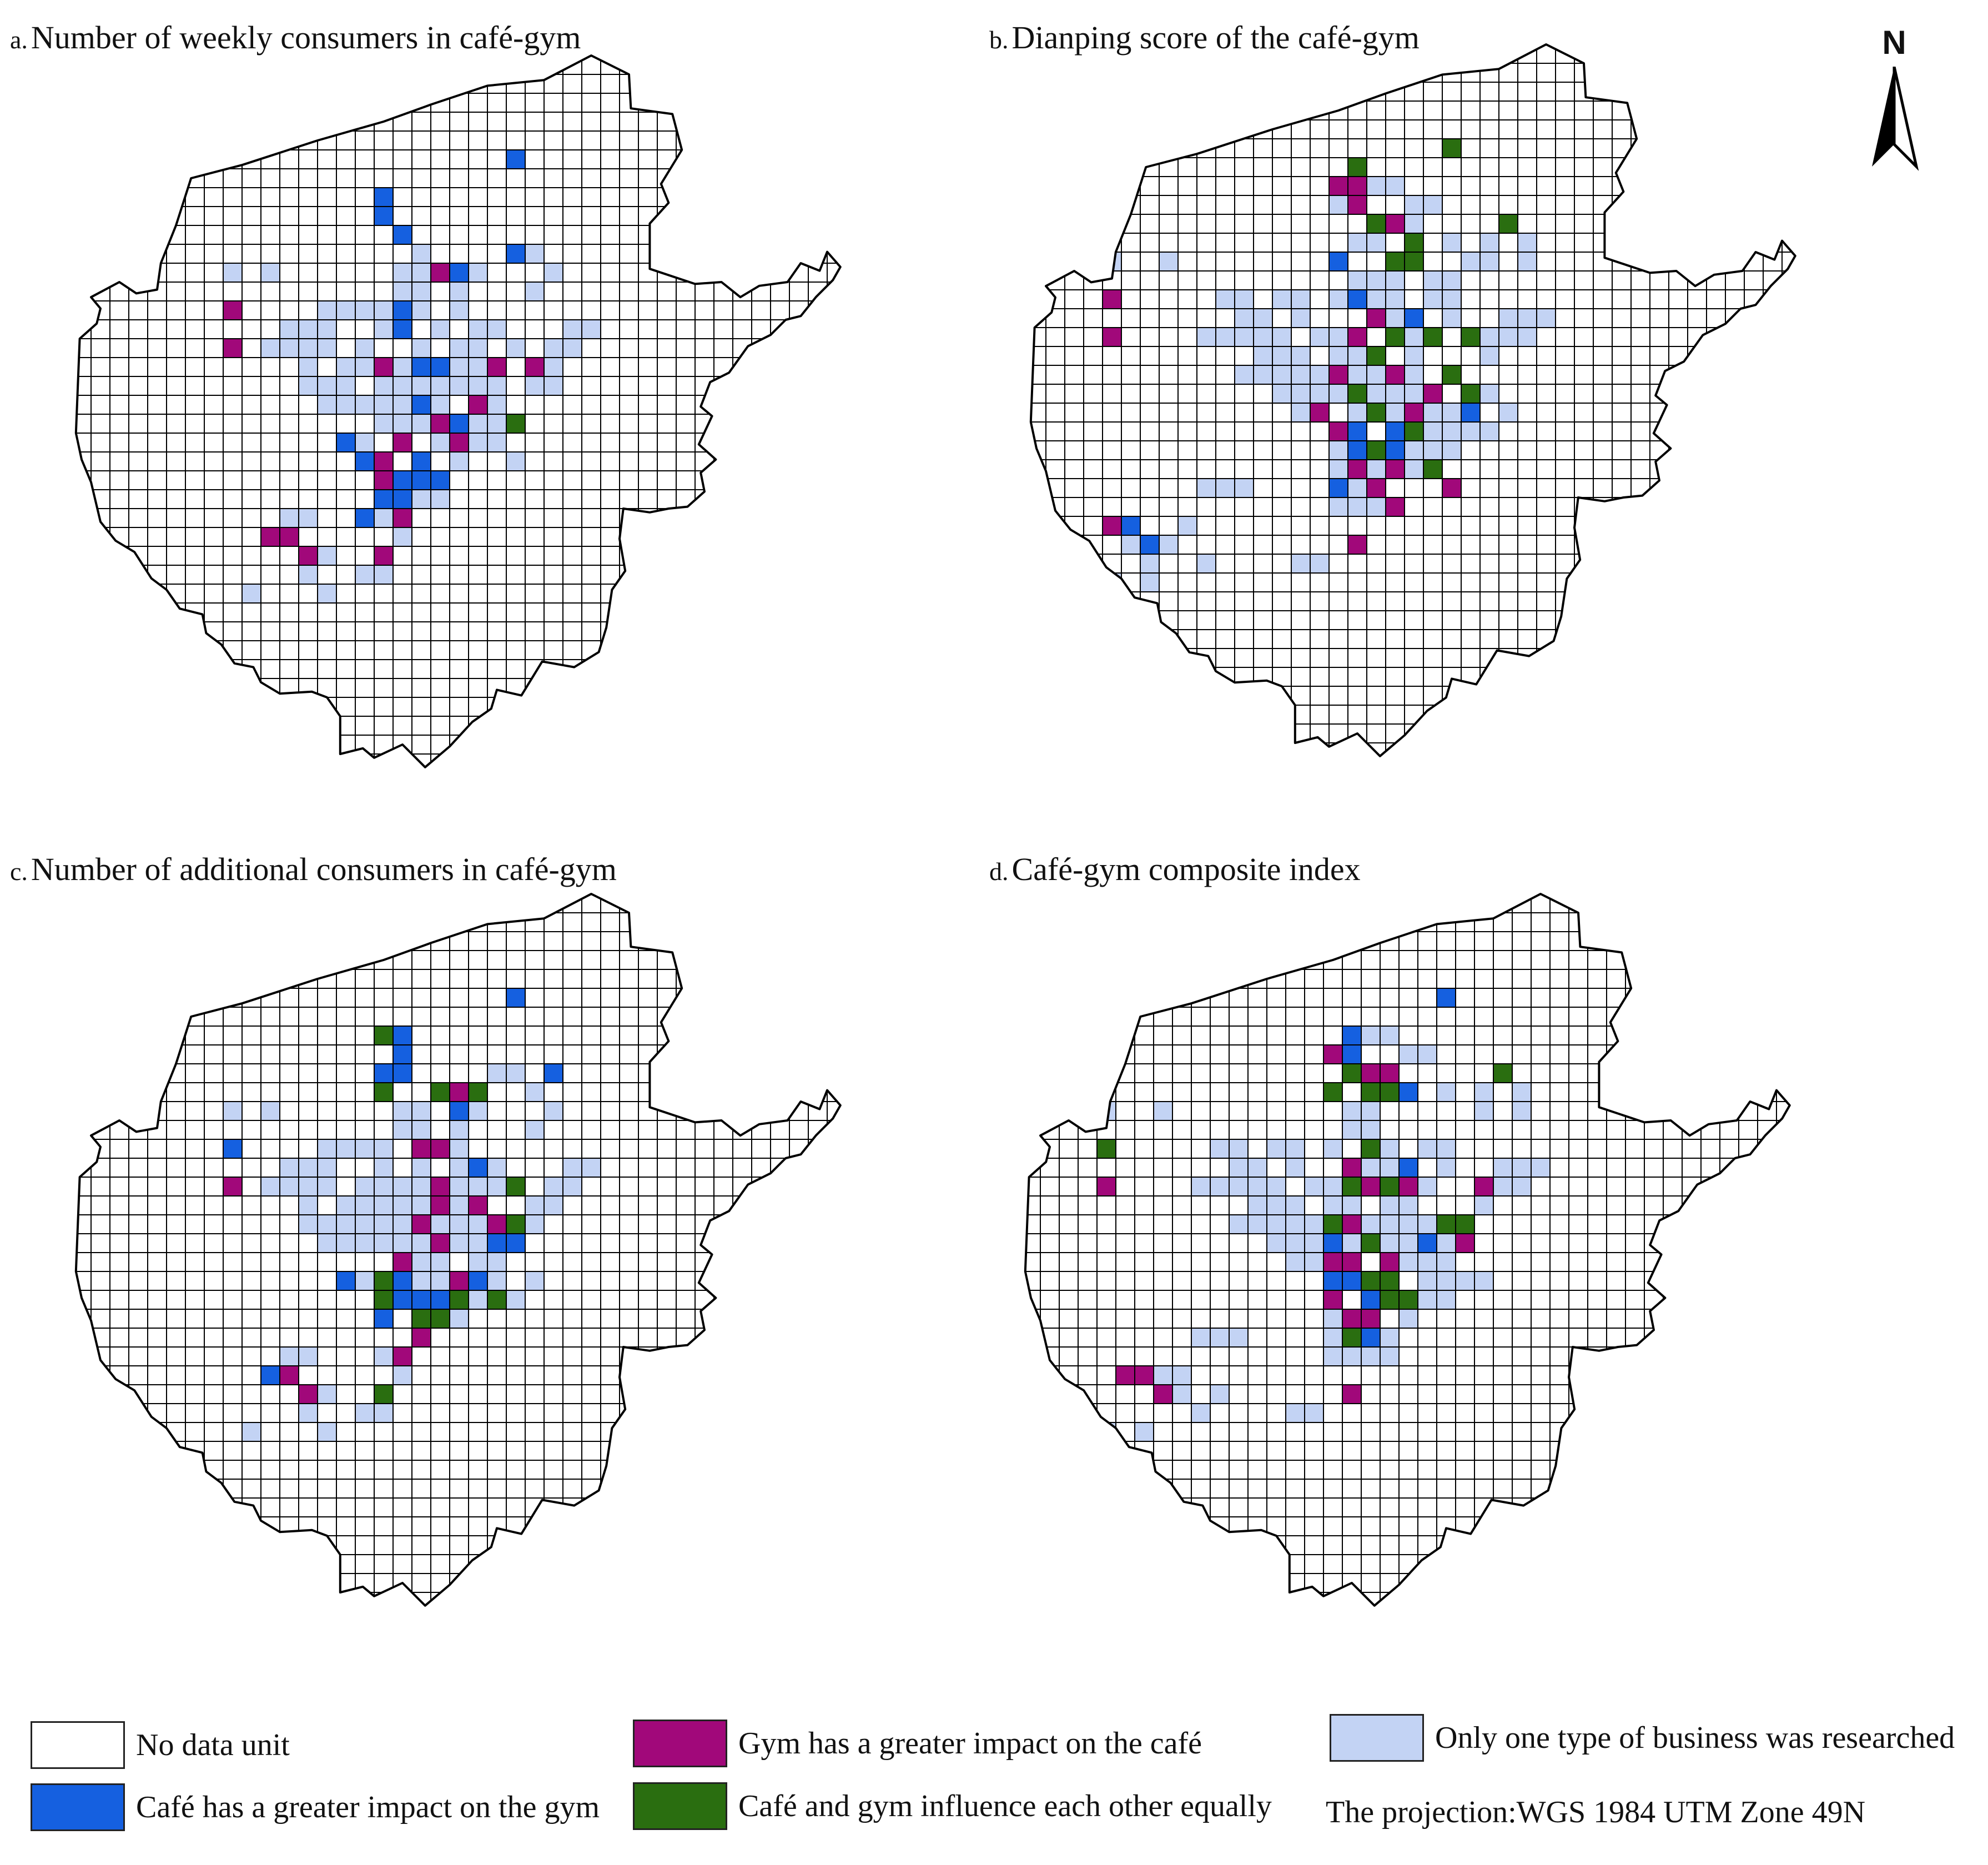 Image resolution: width=1988 pixels, height=1865 pixels. I want to click on panel-a-title: a. Number of weekly consumers in café-gym, so click(295, 37).